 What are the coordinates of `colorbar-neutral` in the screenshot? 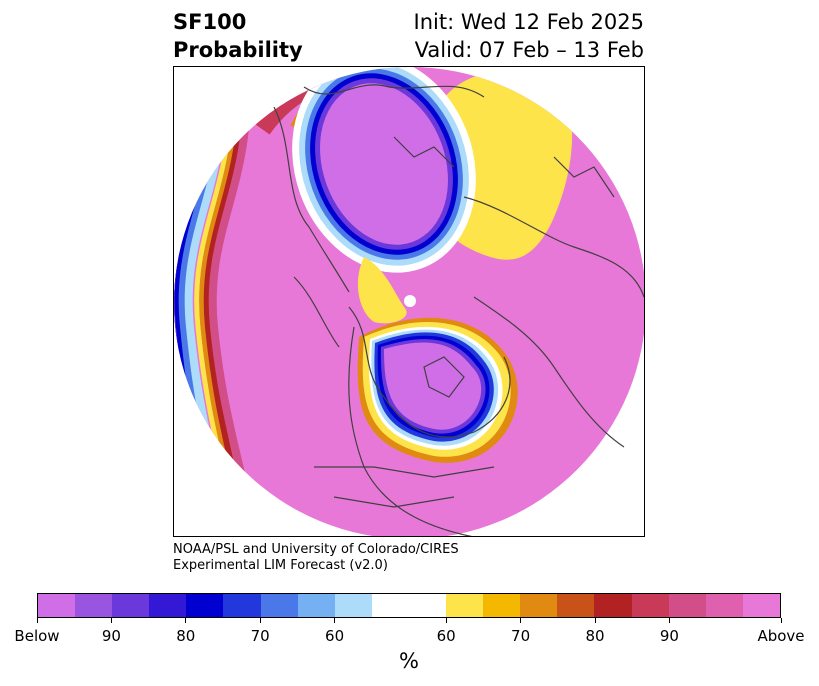 It's located at (409, 605).